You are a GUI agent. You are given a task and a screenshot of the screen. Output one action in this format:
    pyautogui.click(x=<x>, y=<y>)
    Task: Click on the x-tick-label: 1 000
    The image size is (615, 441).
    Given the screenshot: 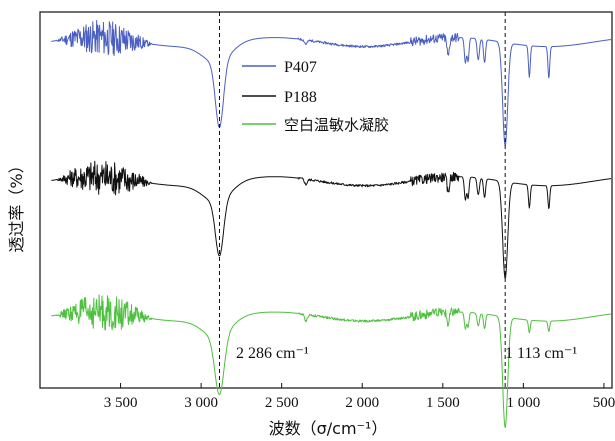 What is the action you would take?
    pyautogui.click(x=524, y=403)
    